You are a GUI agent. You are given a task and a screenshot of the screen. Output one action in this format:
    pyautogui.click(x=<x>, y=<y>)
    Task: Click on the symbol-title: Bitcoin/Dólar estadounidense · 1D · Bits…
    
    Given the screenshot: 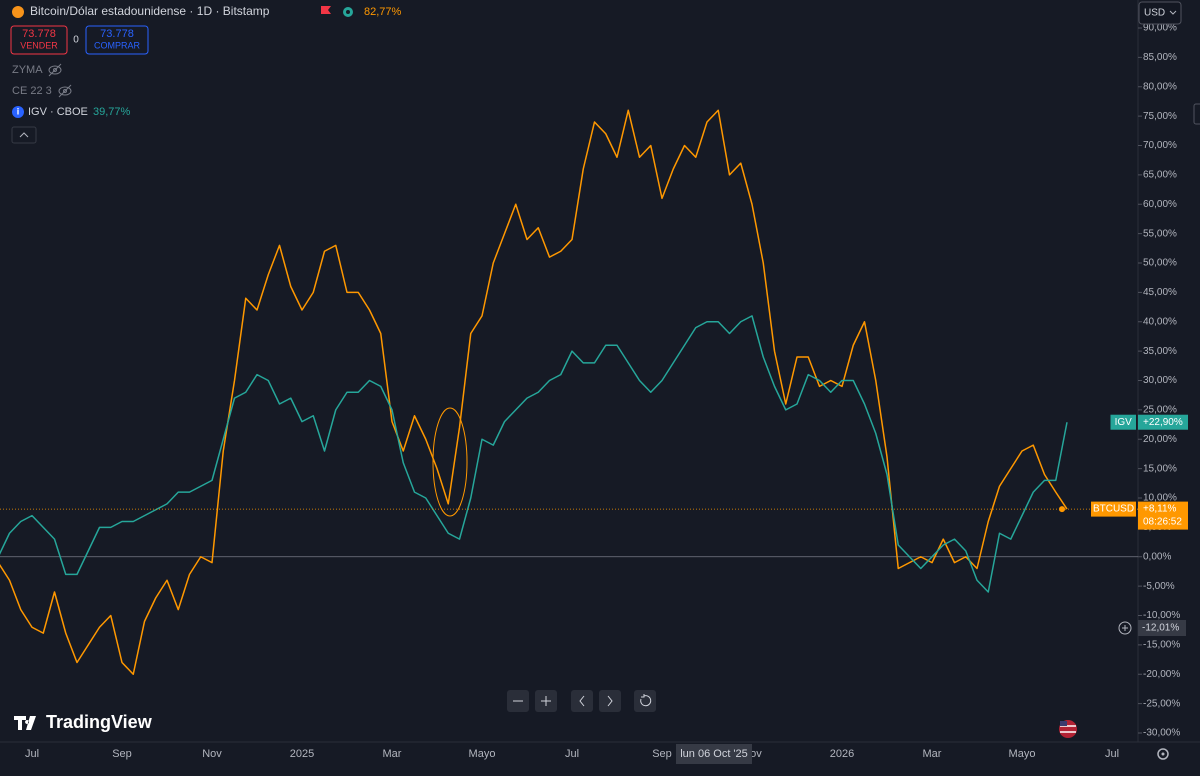 What is the action you would take?
    pyautogui.click(x=150, y=11)
    